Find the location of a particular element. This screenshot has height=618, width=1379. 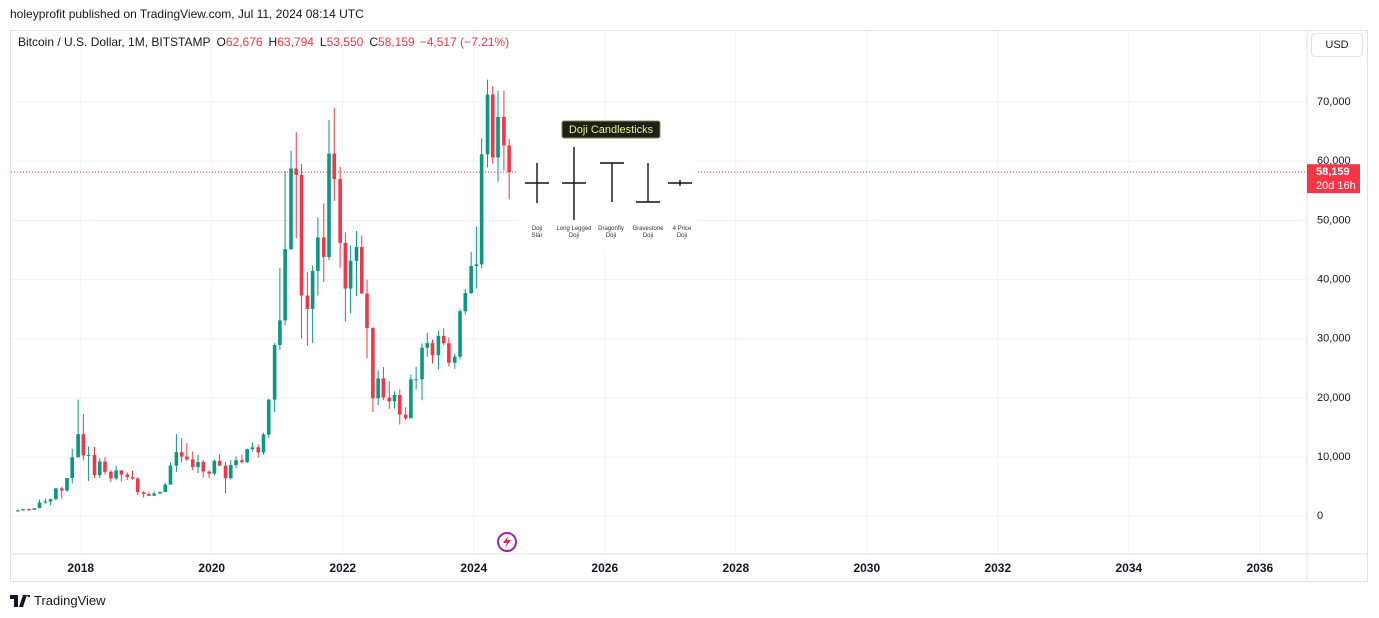

price-tag-countdown: 20d 16h is located at coordinates (1336, 186).